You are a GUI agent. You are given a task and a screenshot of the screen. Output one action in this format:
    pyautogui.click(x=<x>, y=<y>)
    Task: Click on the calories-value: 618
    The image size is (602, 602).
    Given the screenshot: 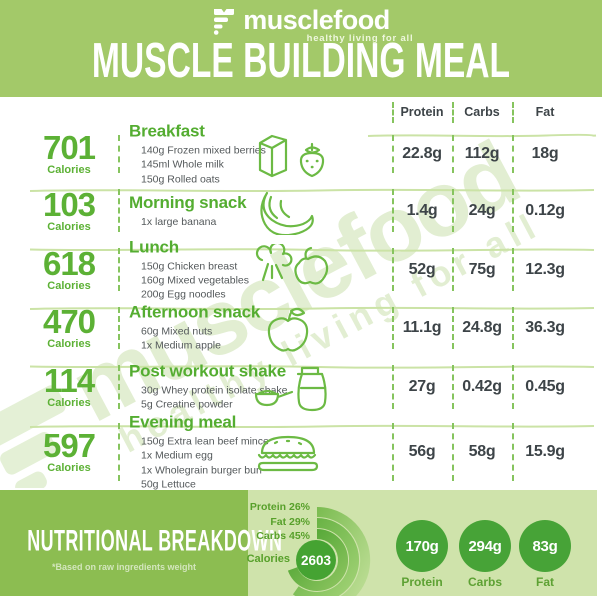 What is the action you would take?
    pyautogui.click(x=69, y=263)
    